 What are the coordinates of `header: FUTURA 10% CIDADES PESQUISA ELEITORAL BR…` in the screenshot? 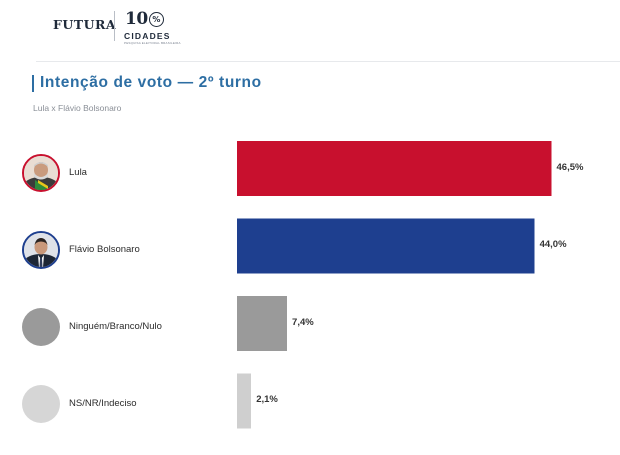 It's located at (310, 31).